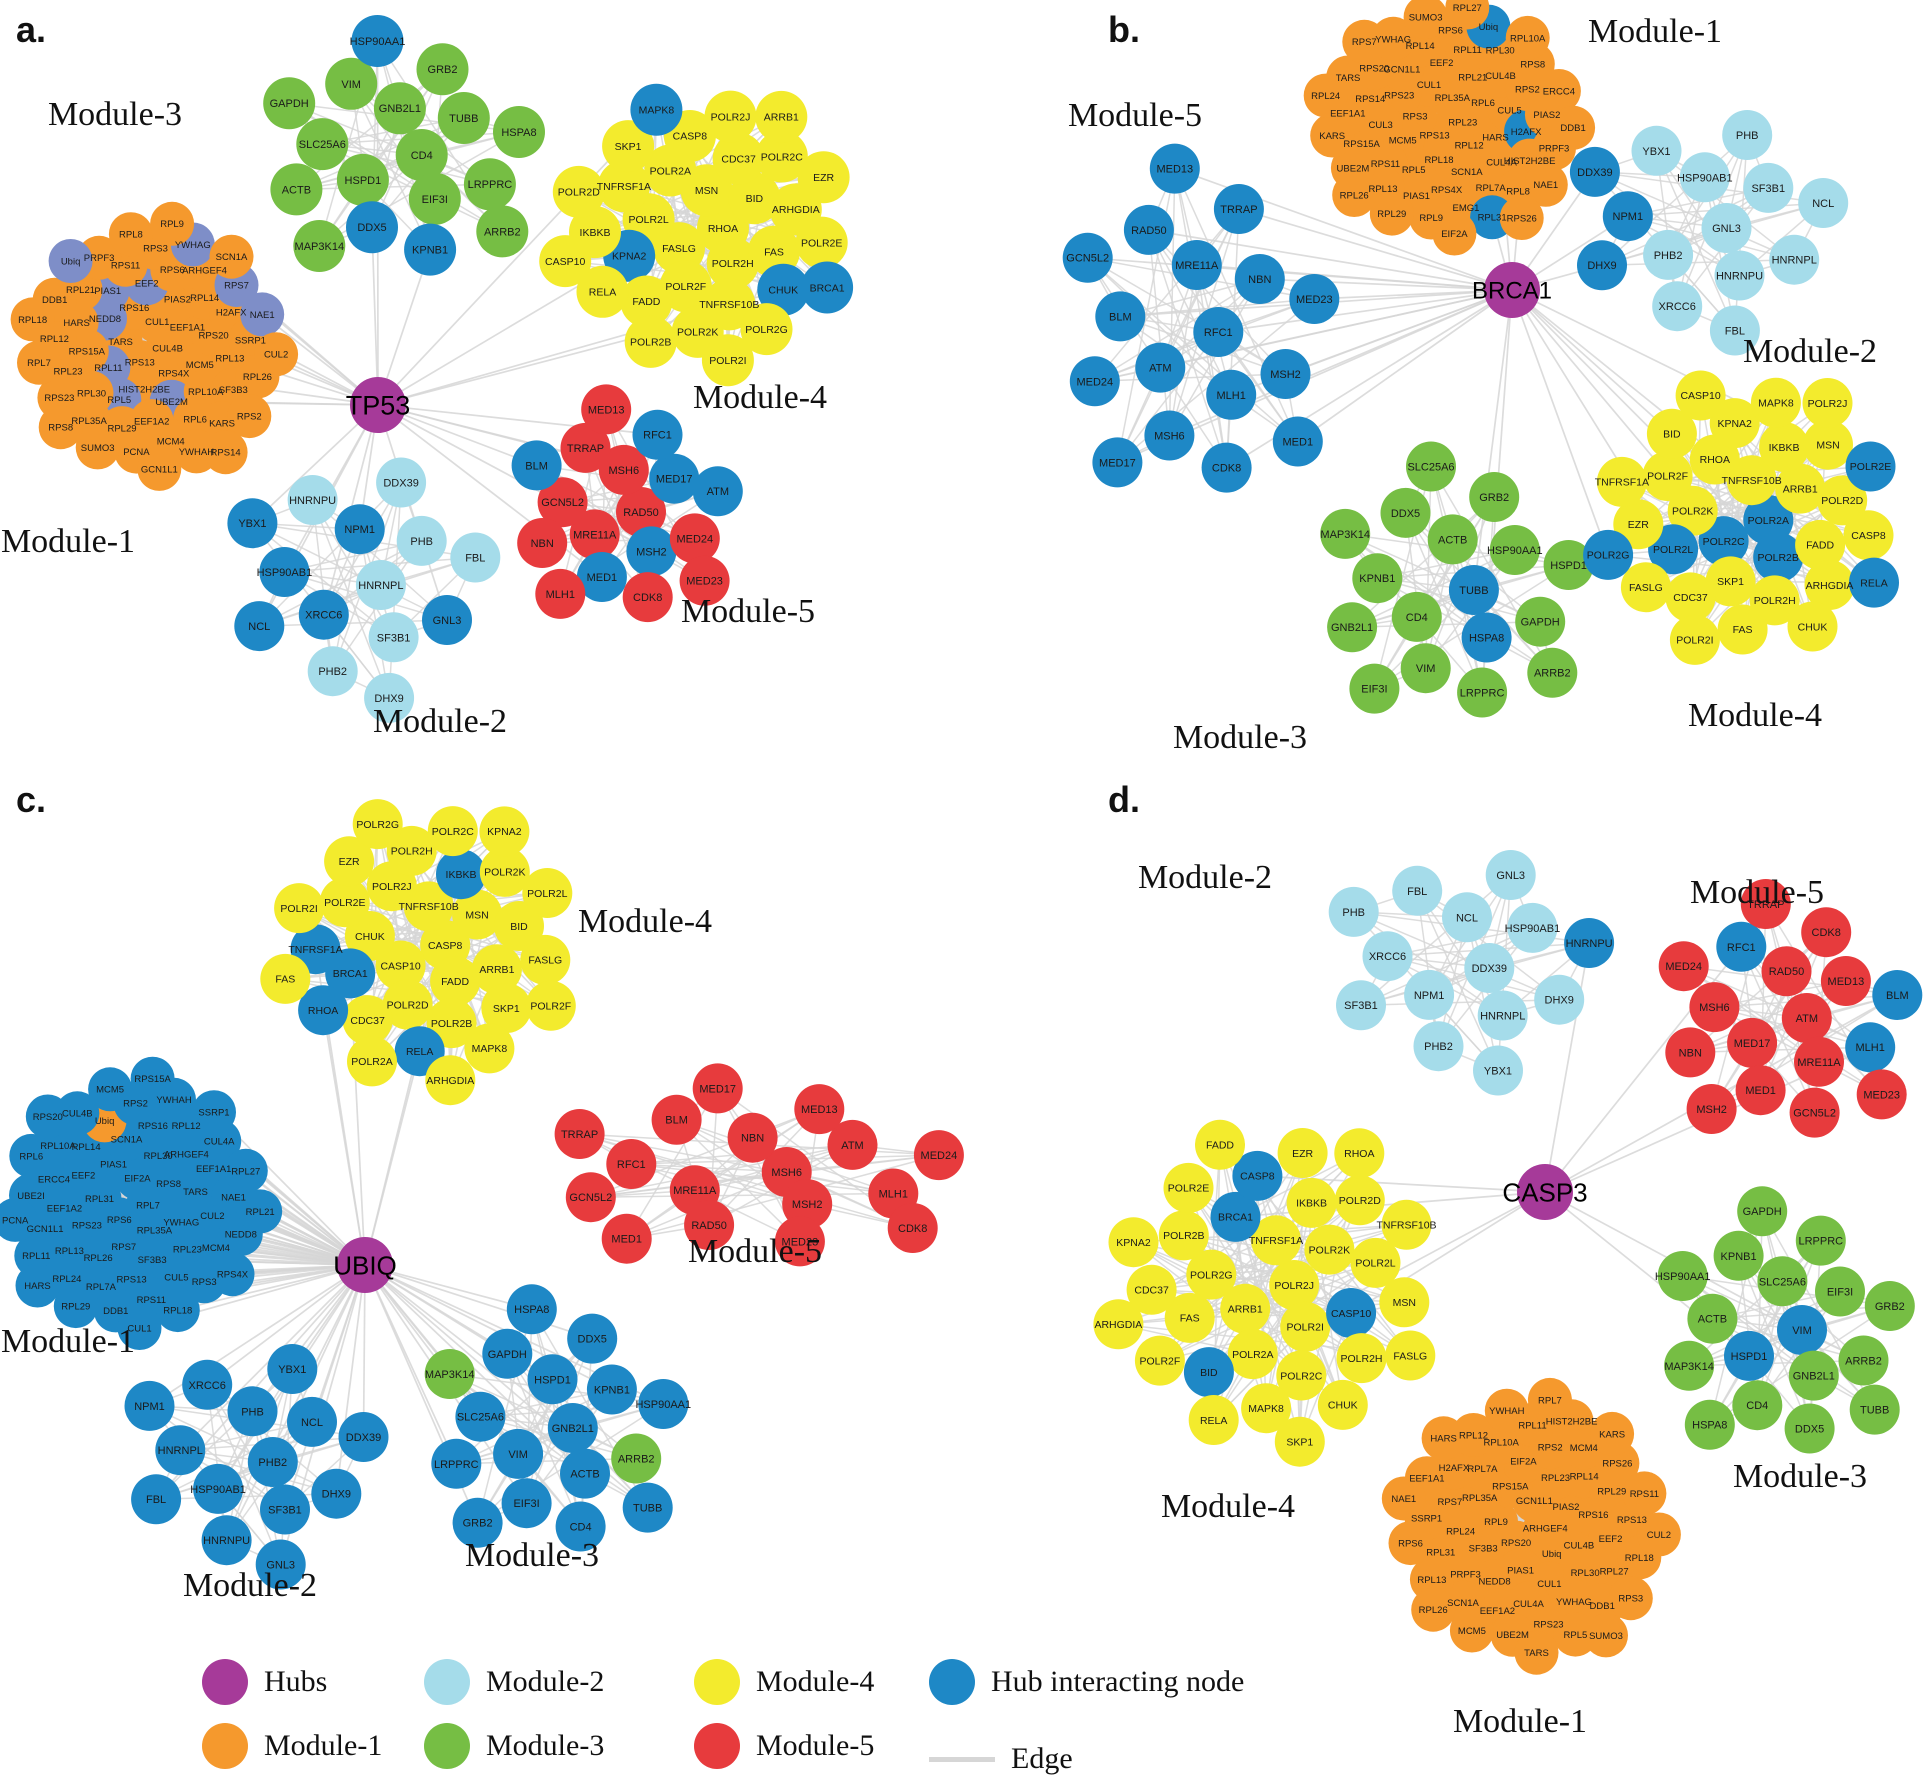 Image resolution: width=1923 pixels, height=1775 pixels. I want to click on node-label: GCN5L2, so click(1814, 1114).